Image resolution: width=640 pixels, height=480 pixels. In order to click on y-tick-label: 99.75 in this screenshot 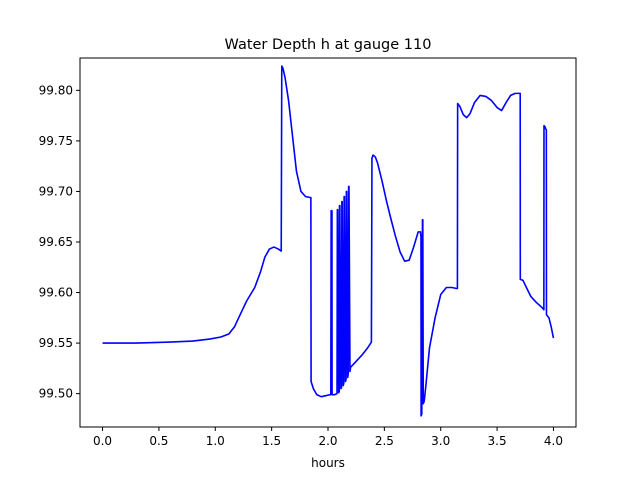, I will do `click(56, 141)`.